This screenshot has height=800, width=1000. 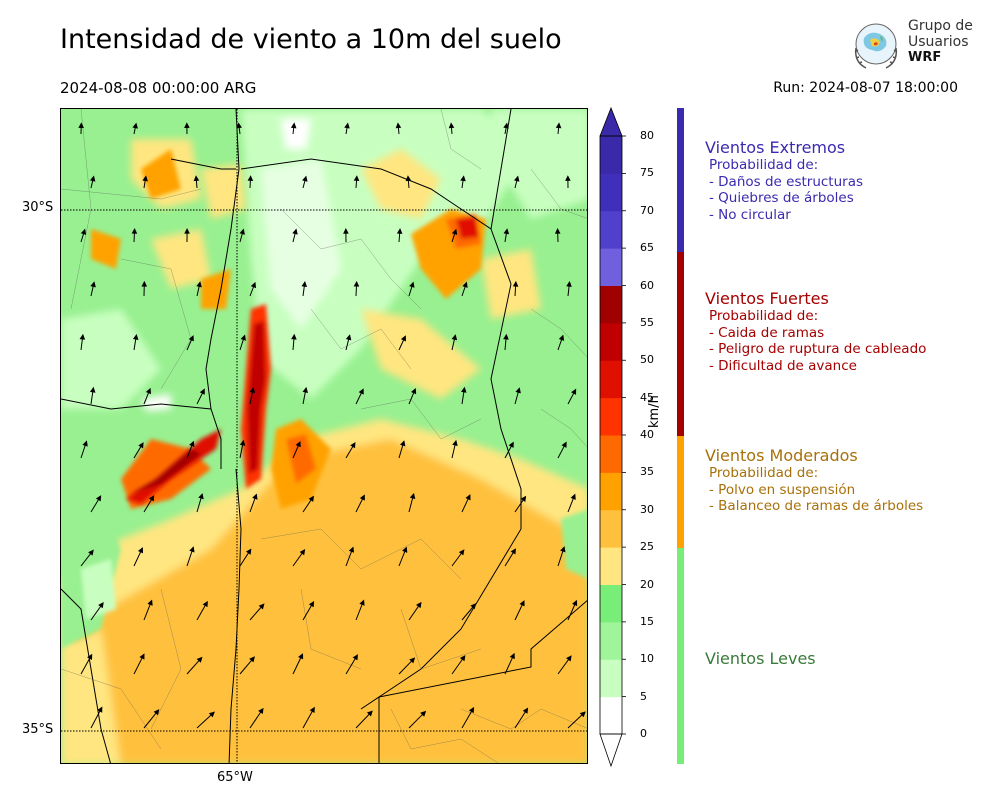 I want to click on colorbar-tick-label: 50, so click(x=647, y=360).